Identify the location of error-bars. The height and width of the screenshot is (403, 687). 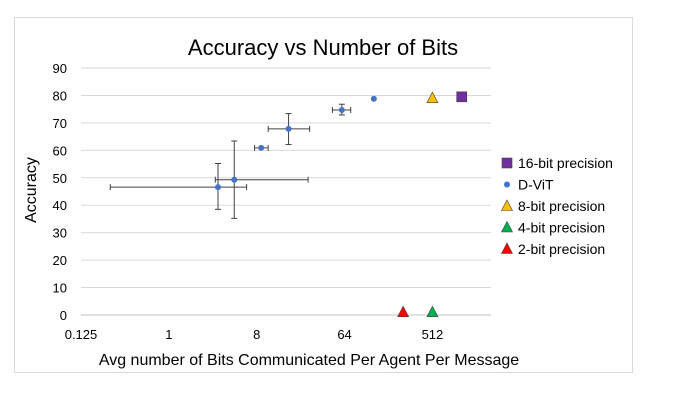
(230, 161).